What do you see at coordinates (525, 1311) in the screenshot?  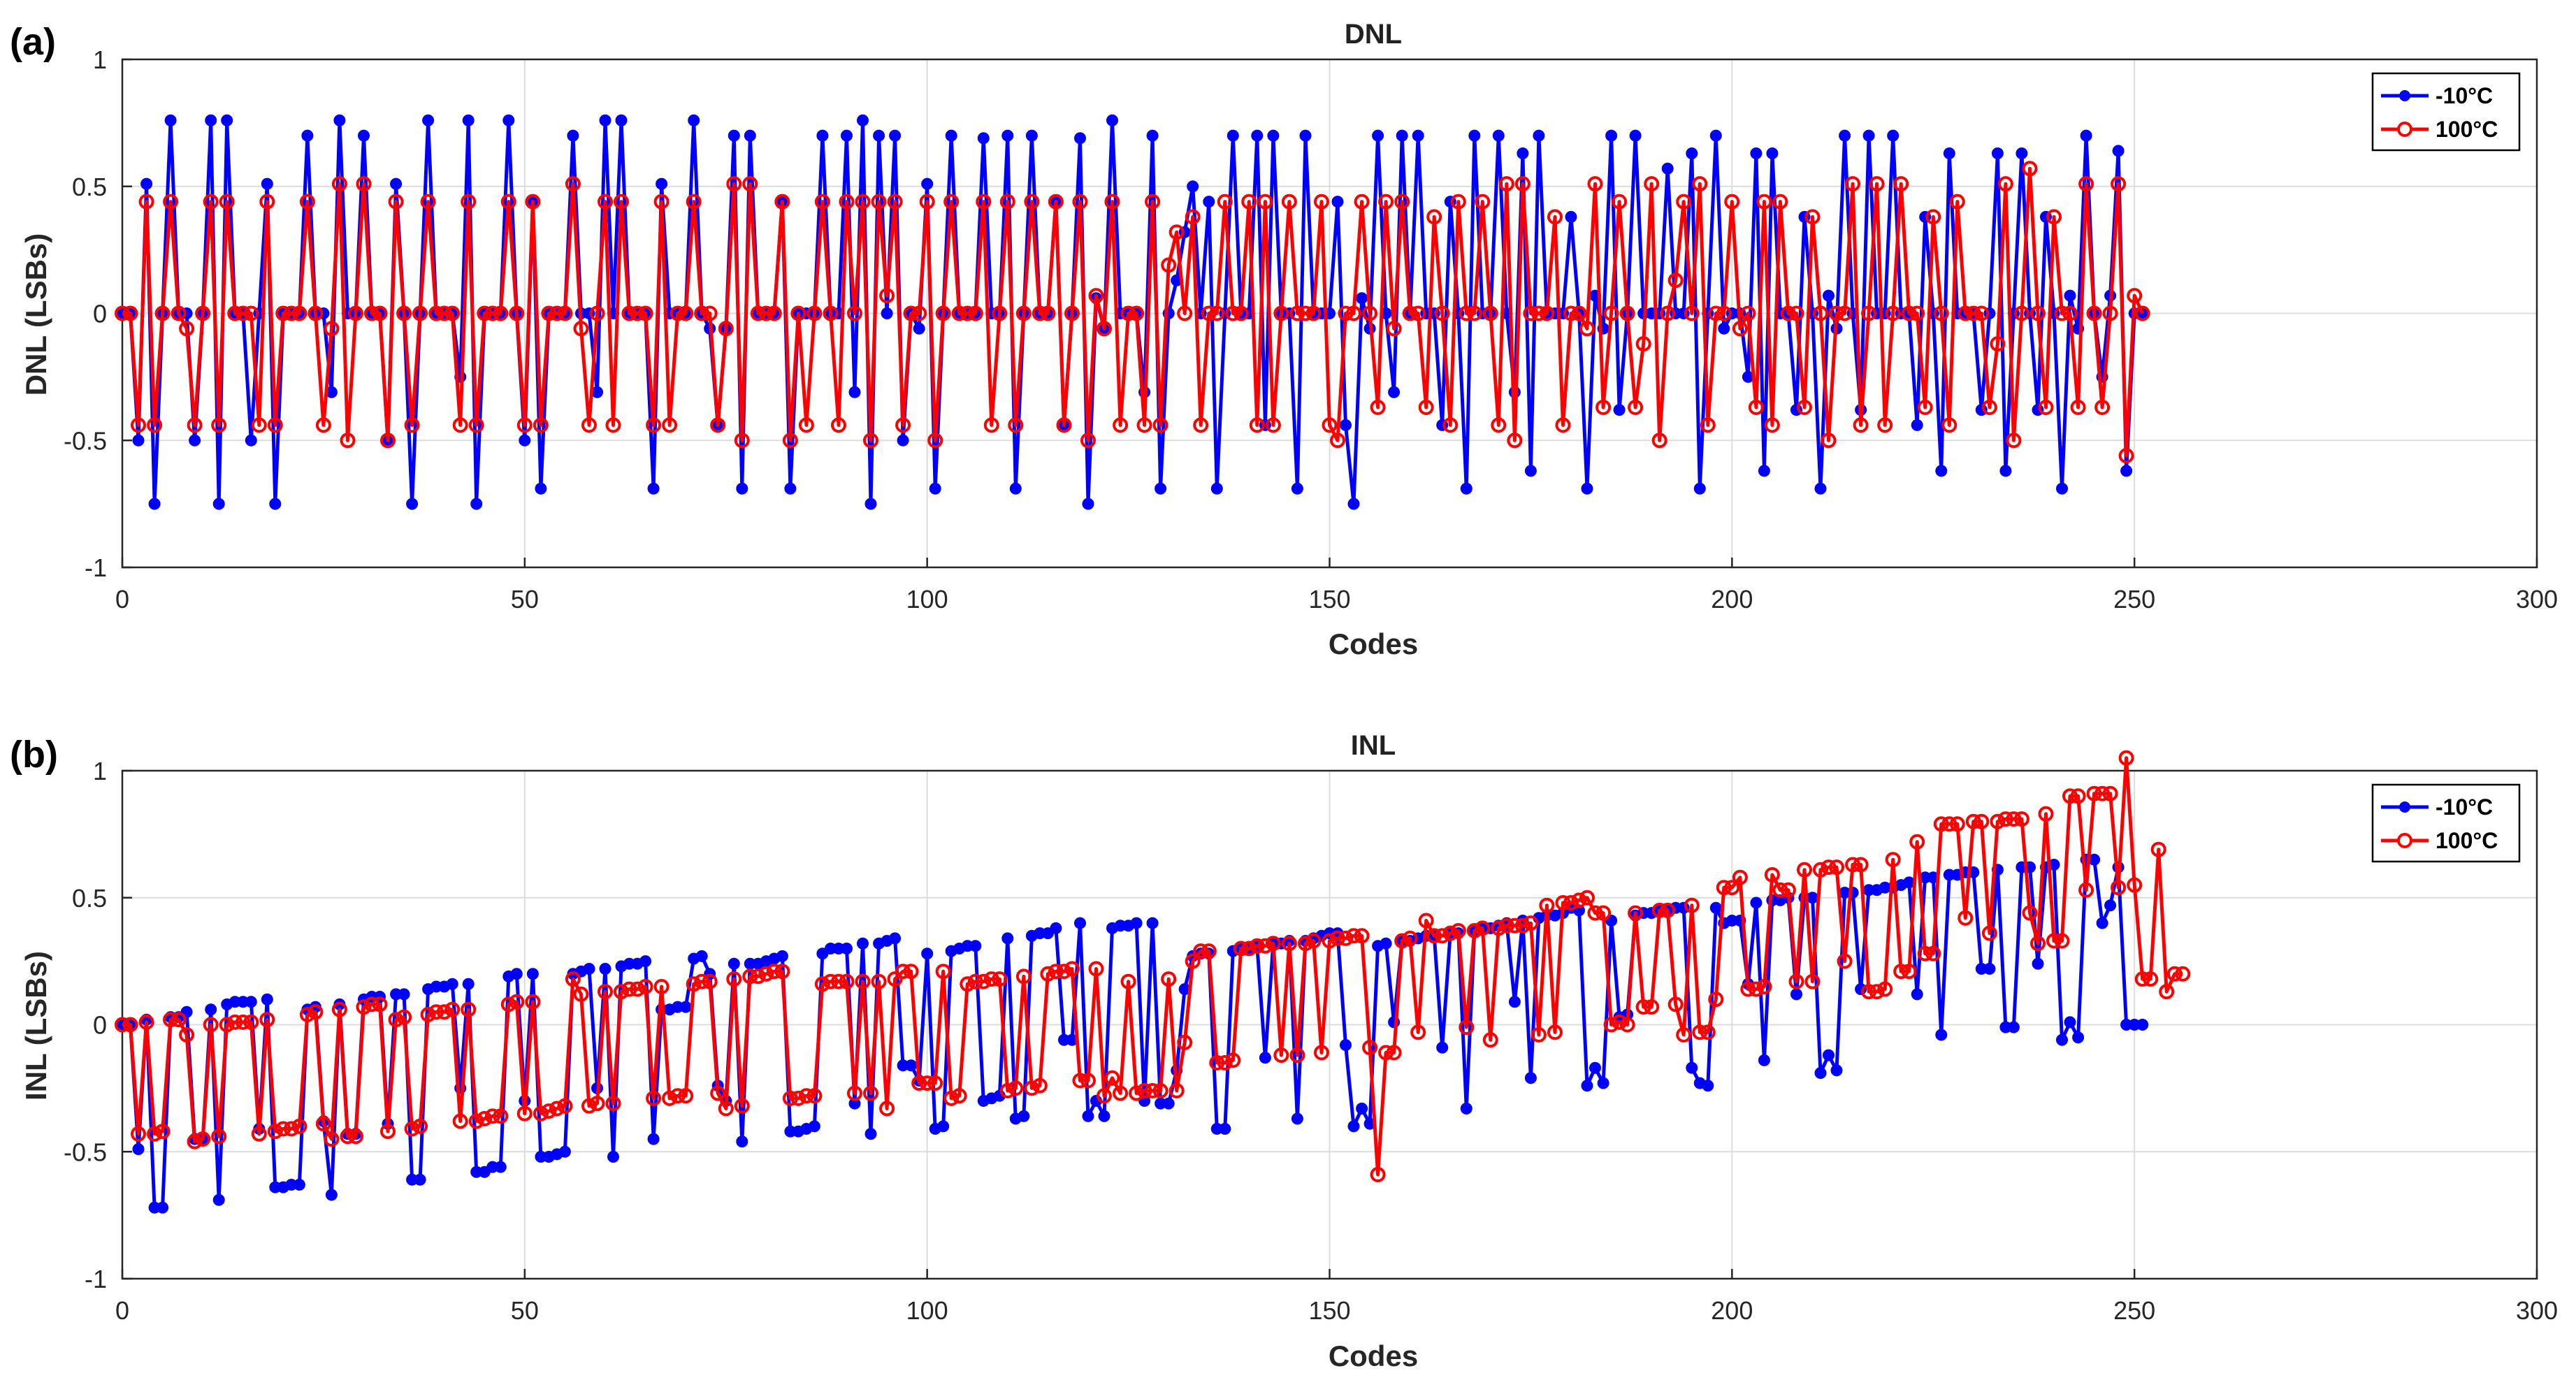 I see `inl-x-tick-label-1: 50` at bounding box center [525, 1311].